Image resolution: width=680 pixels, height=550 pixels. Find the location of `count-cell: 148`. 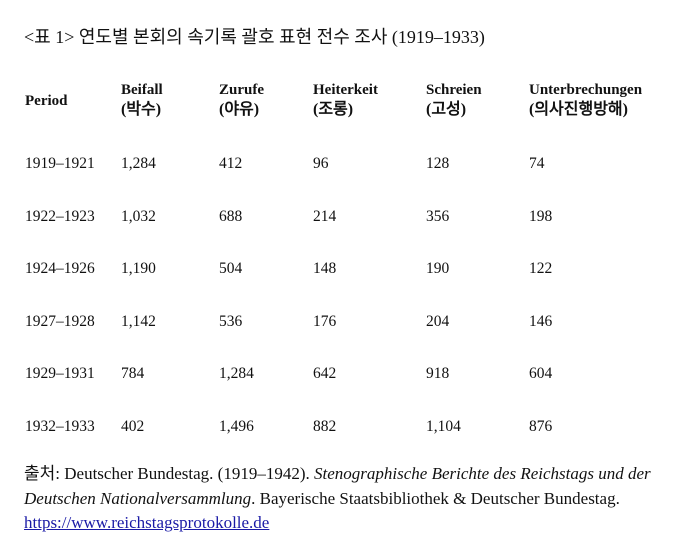

count-cell: 148 is located at coordinates (325, 269).